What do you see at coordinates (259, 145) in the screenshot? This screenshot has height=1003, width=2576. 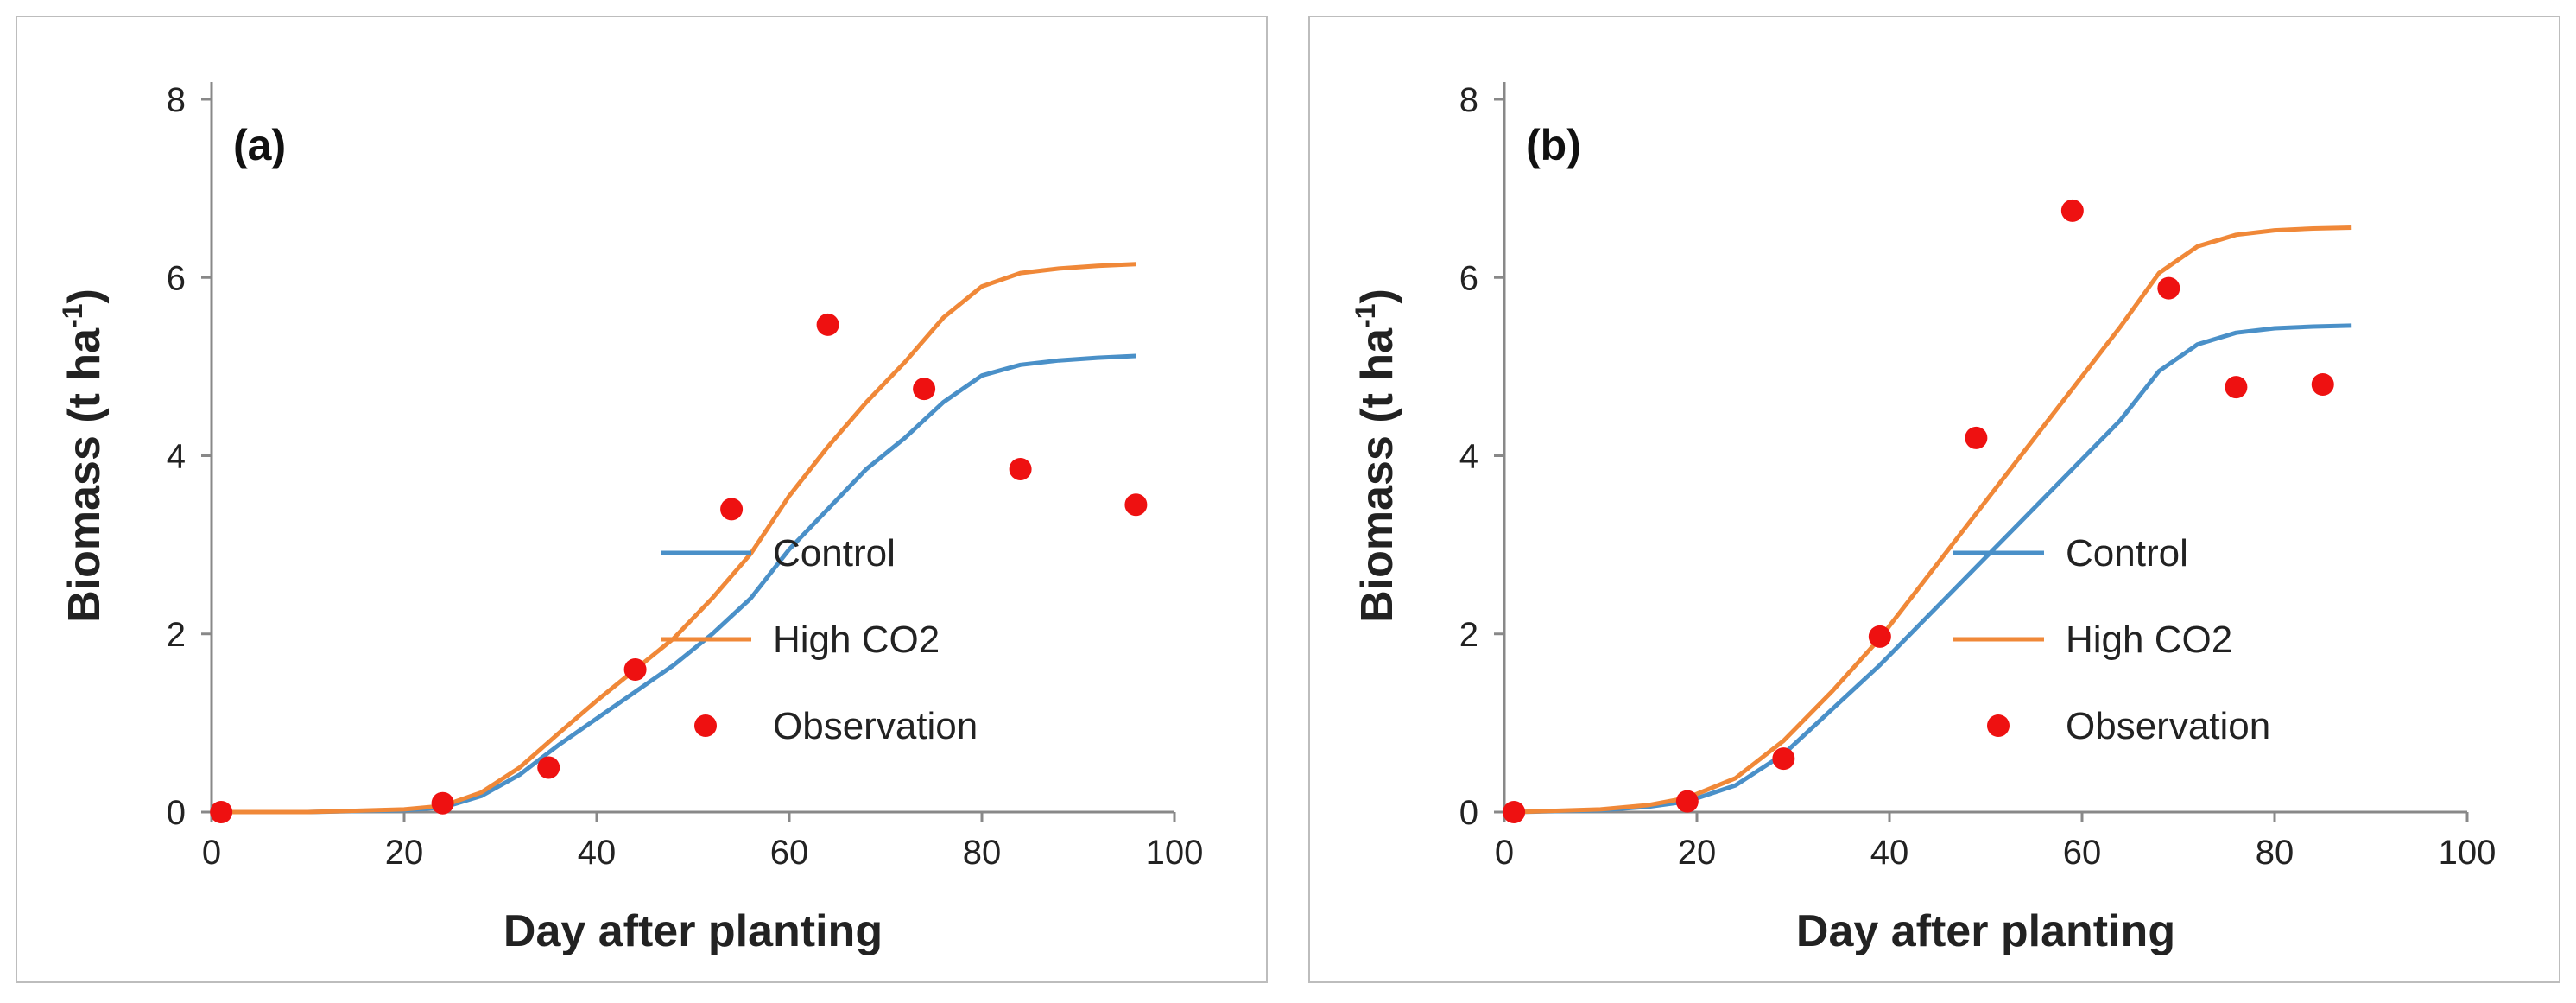 I see `panel-label: (a)` at bounding box center [259, 145].